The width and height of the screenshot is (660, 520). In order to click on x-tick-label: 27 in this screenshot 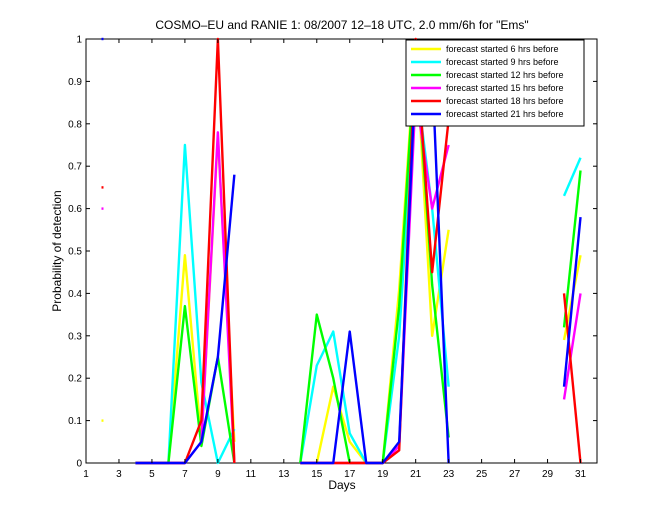, I will do `click(515, 474)`.